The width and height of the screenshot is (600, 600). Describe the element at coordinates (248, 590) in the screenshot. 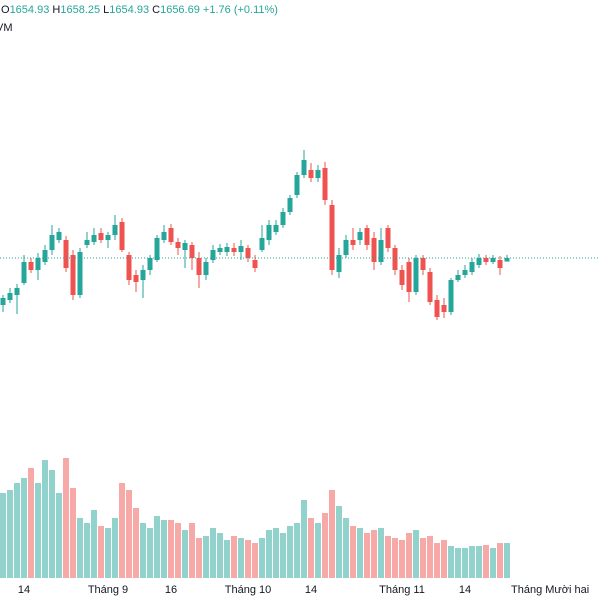

I see `x-tick-label: Tháng 10` at that location.